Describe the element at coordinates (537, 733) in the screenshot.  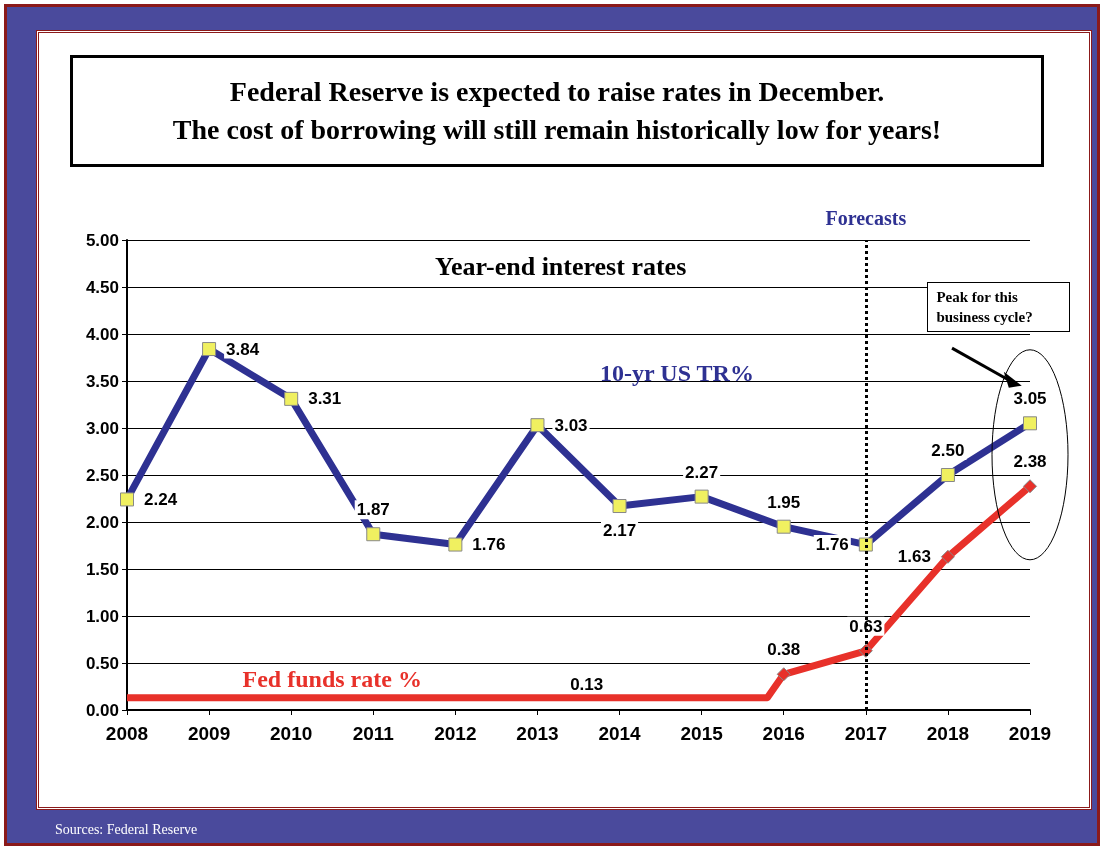
I see `x-tick-label: 2013` at that location.